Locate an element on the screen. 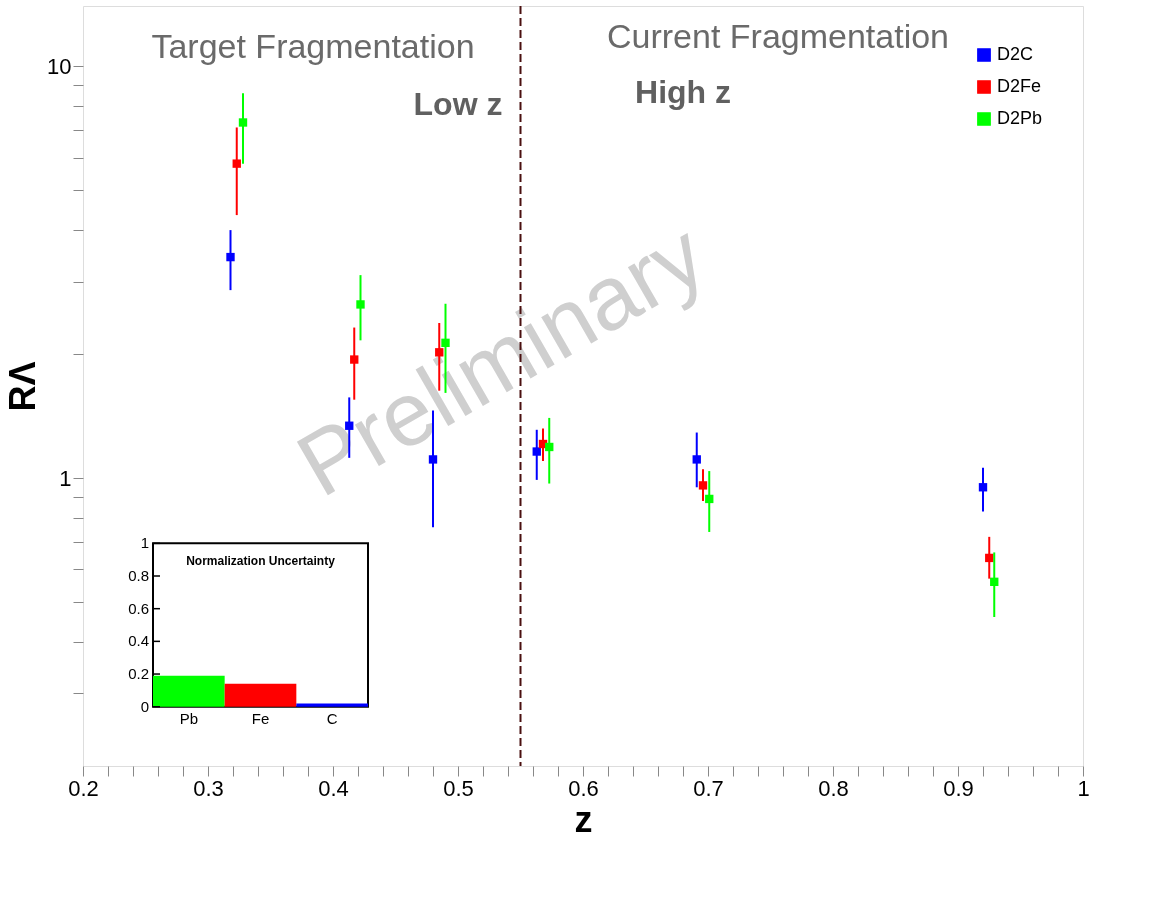 The width and height of the screenshot is (1175, 913). y-axis-title: RΛ is located at coordinates (23, 386).